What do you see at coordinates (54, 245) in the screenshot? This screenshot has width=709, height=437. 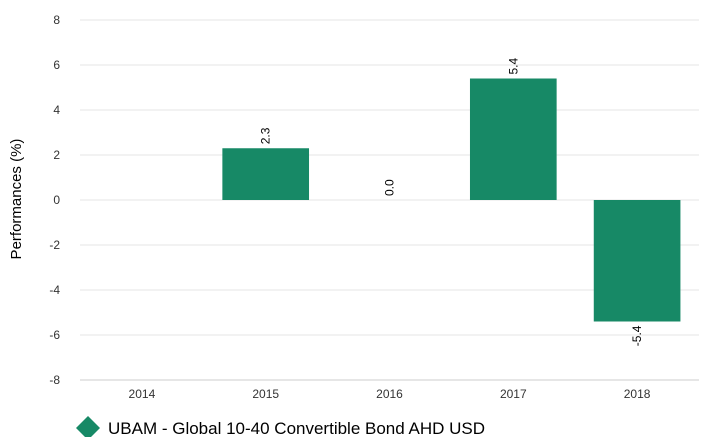 I see `y-tick-label: -2` at bounding box center [54, 245].